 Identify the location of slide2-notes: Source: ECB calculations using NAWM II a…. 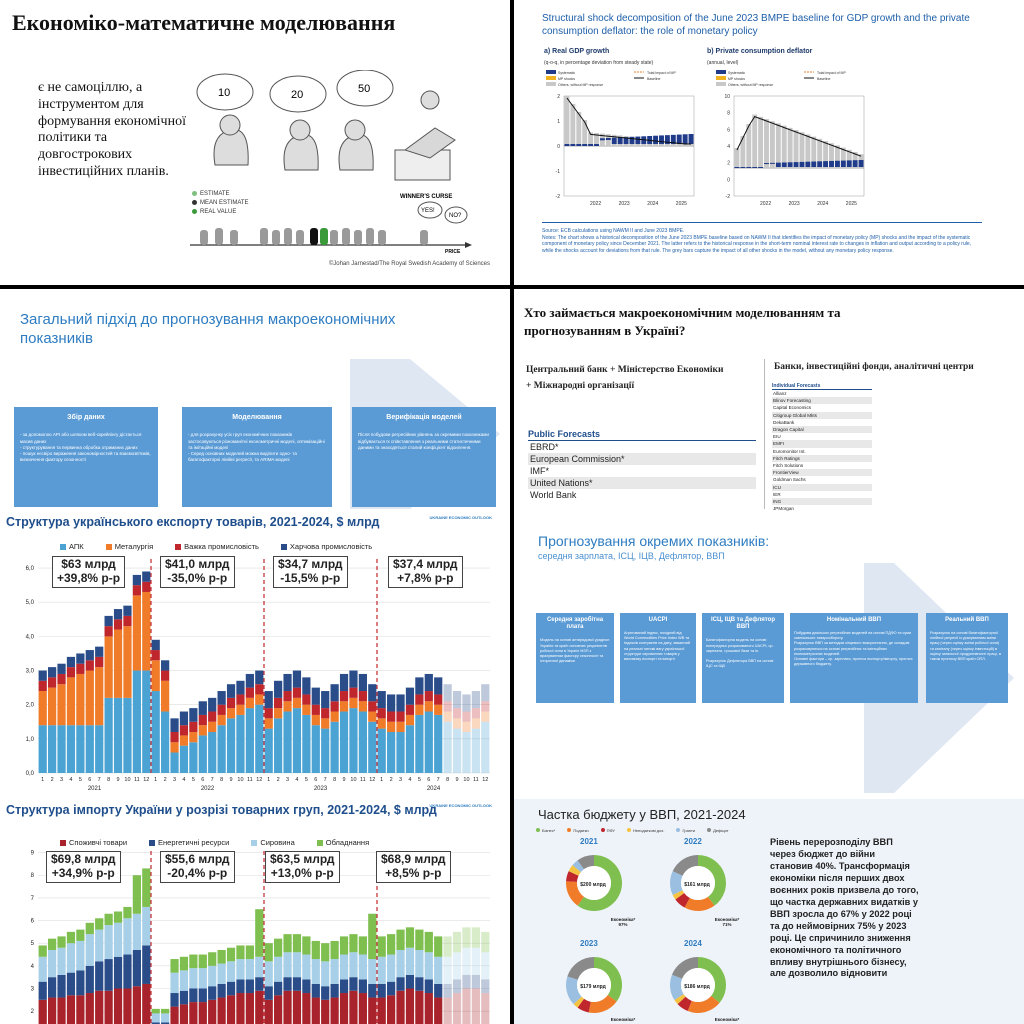
(762, 241).